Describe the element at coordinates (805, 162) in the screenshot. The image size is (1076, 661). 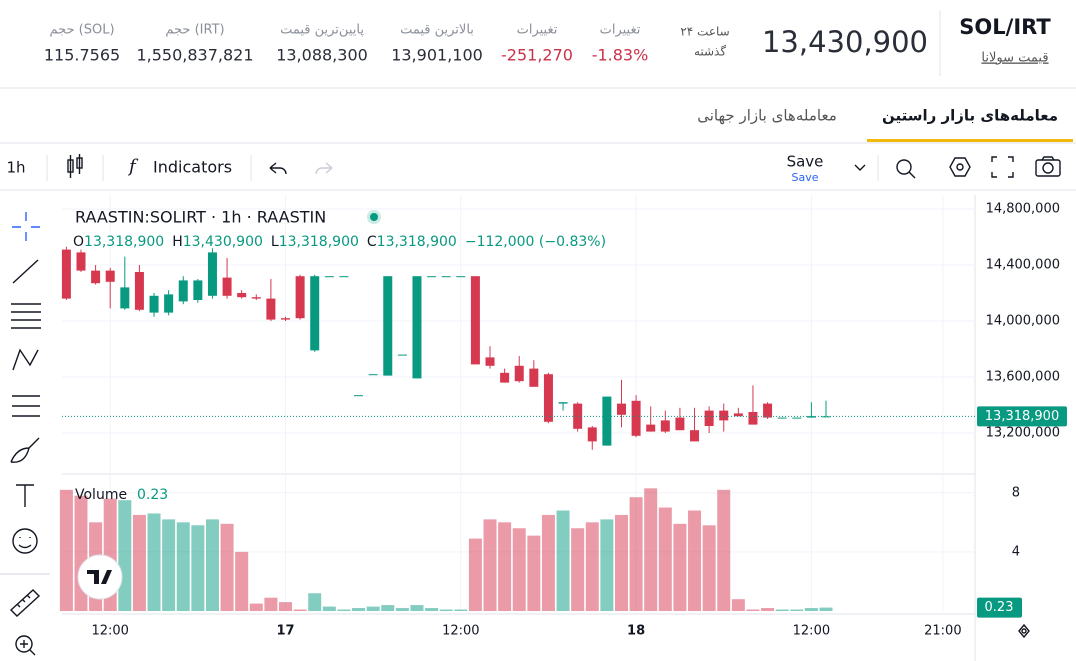
I see `save: Save` at that location.